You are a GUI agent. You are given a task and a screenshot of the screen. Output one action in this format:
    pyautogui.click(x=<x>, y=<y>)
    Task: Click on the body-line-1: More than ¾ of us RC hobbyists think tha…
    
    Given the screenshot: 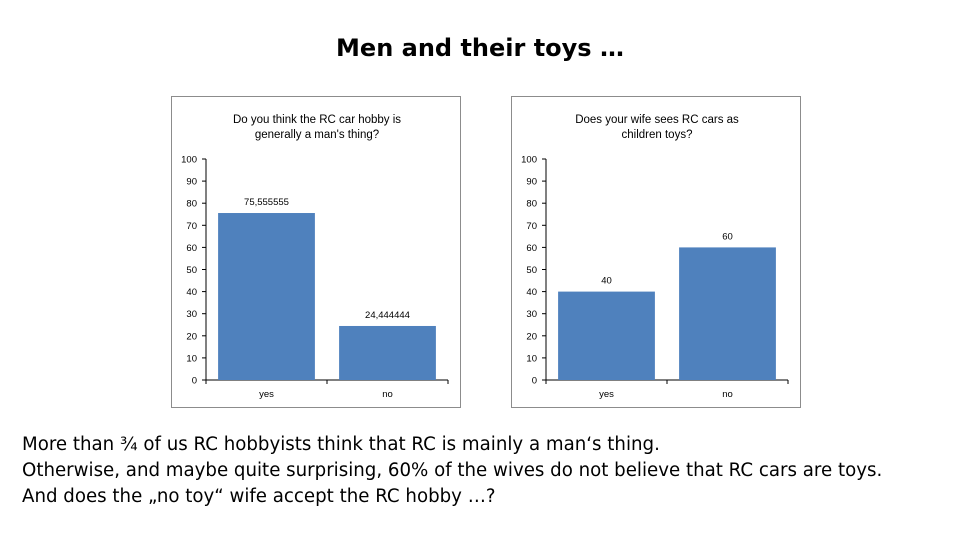 What is the action you would take?
    pyautogui.click(x=341, y=444)
    